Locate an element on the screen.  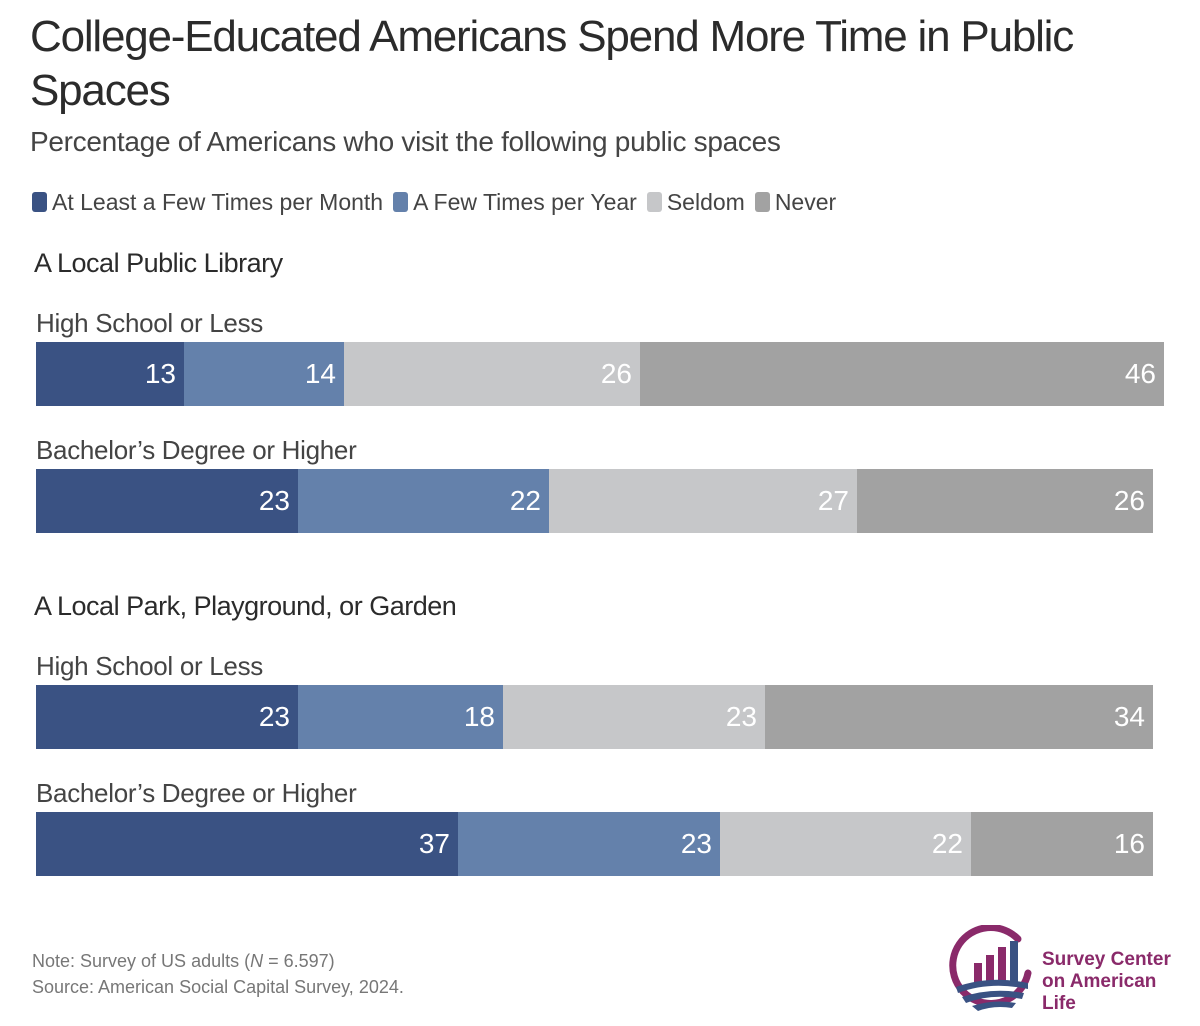
survey-note: Note: Survey of US adults (N = 6.597) is located at coordinates (183, 961).